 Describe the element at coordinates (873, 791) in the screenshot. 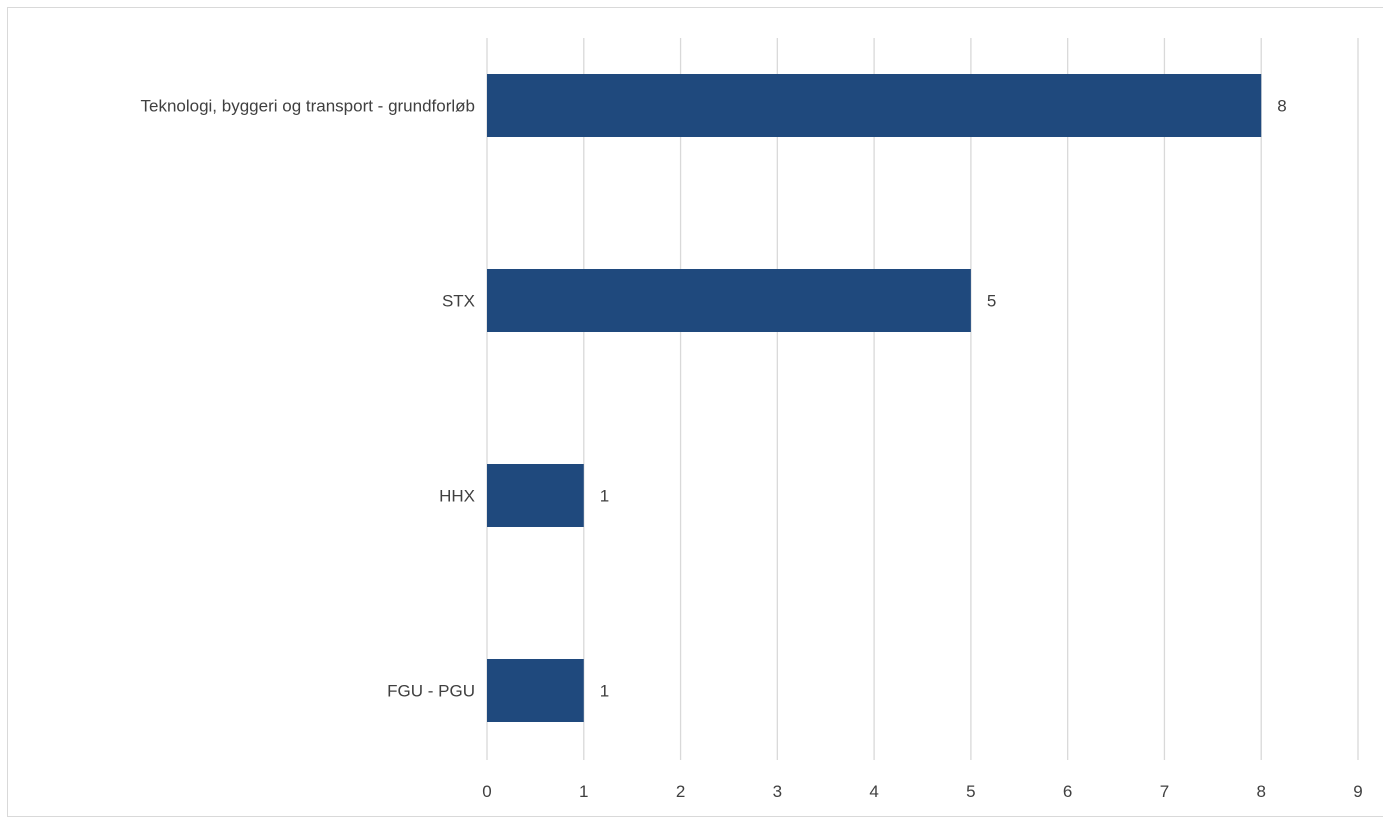

I see `x-tick-label: 4` at that location.